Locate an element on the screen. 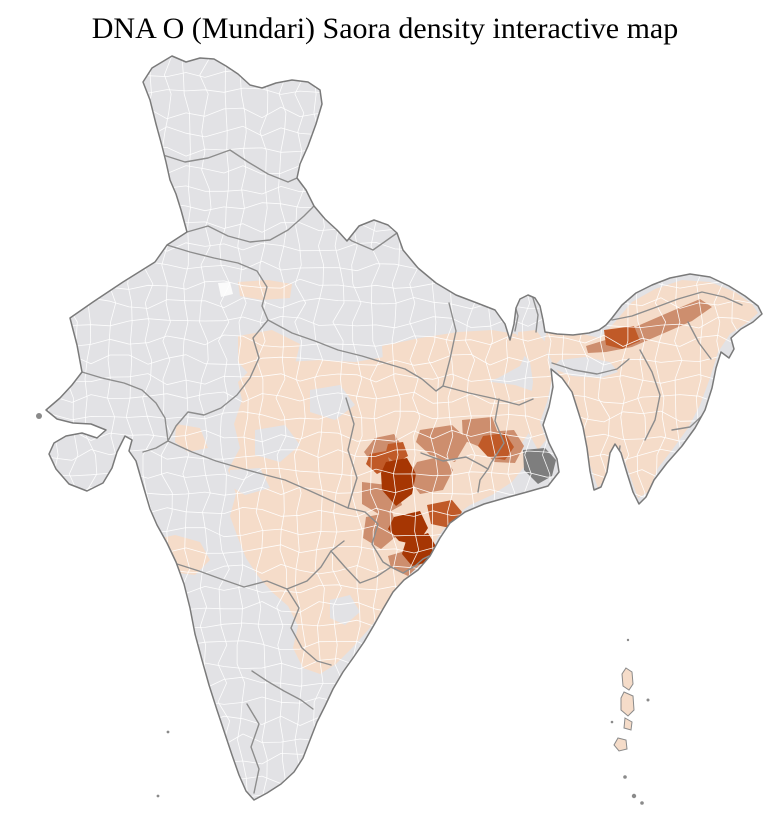 The height and width of the screenshot is (814, 770). density-region-none is located at coordinates (277, 443).